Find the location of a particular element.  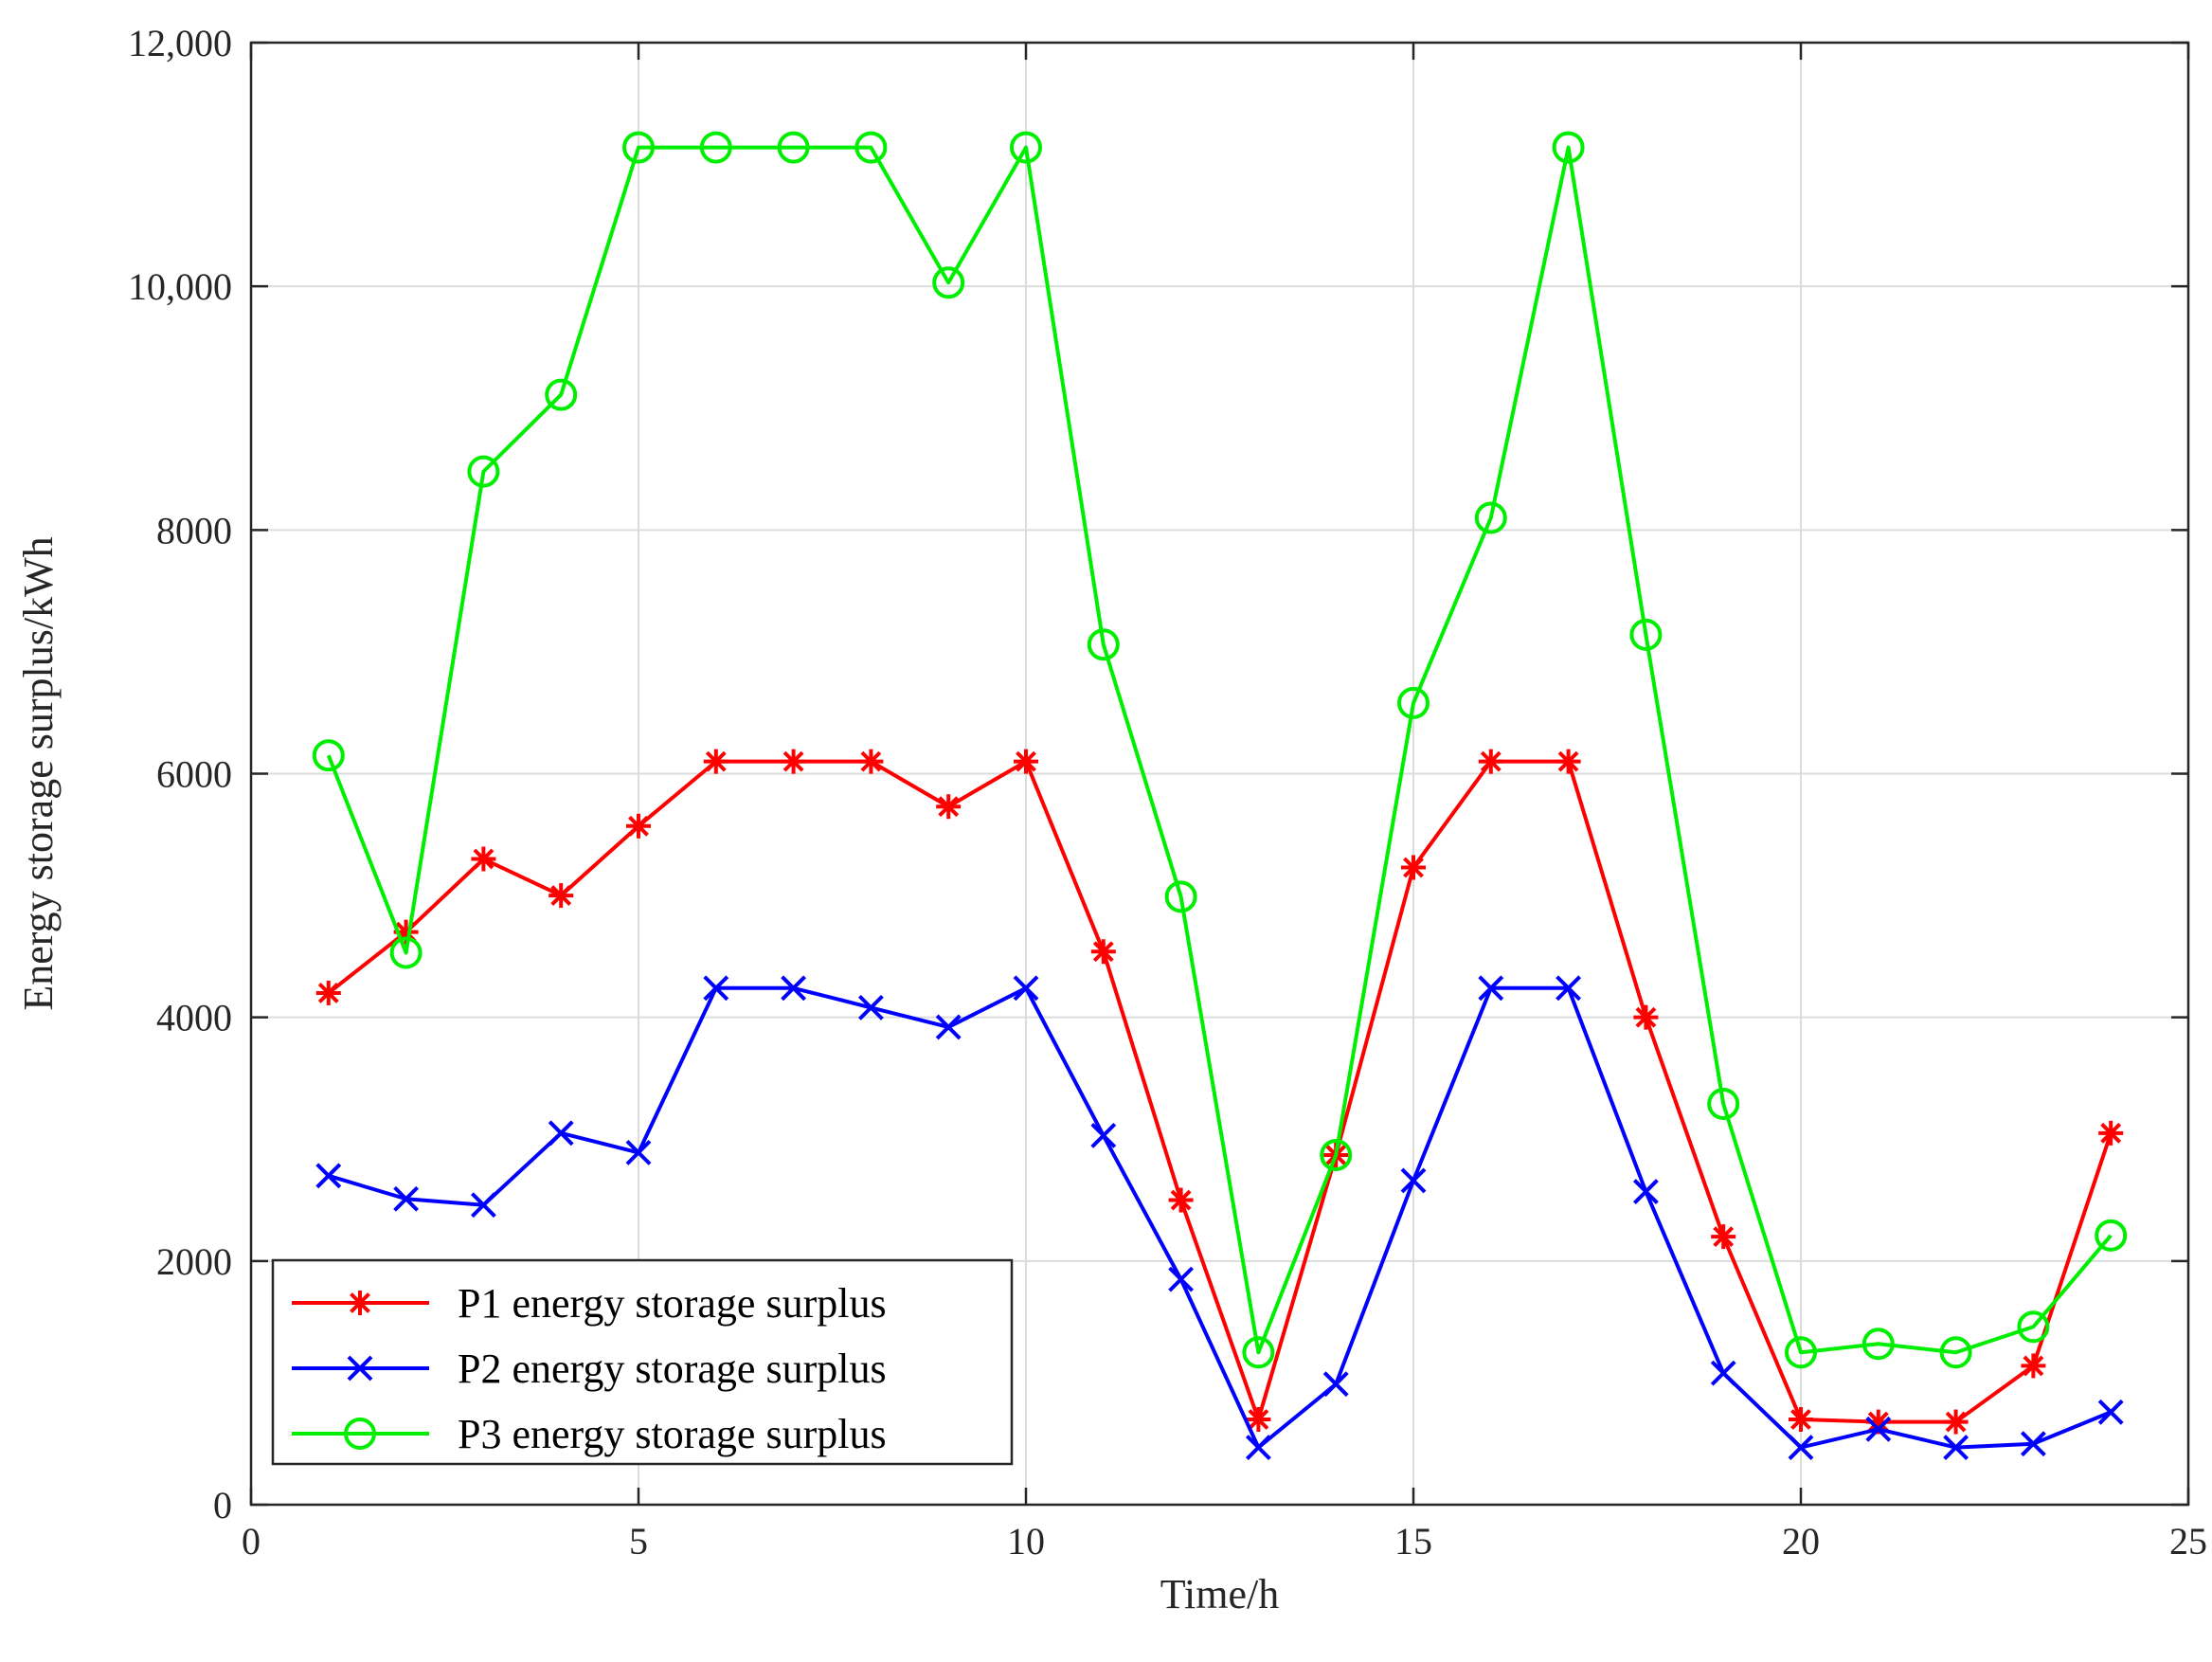

x-tick-label: 5 is located at coordinates (639, 1541).